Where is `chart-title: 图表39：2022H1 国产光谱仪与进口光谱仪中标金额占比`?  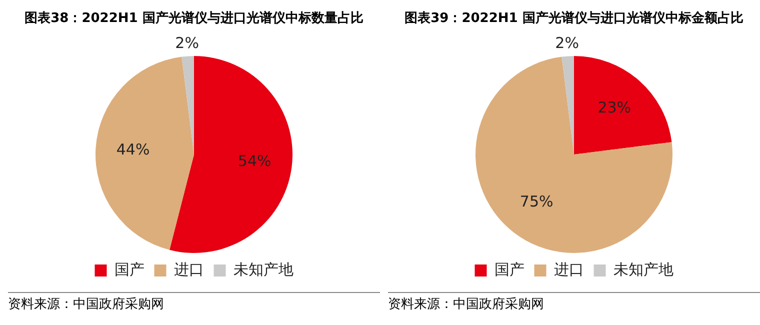
chart-title: 图表39：2022H1 国产光谱仪与进口光谱仪中标金额占比 is located at coordinates (574, 19).